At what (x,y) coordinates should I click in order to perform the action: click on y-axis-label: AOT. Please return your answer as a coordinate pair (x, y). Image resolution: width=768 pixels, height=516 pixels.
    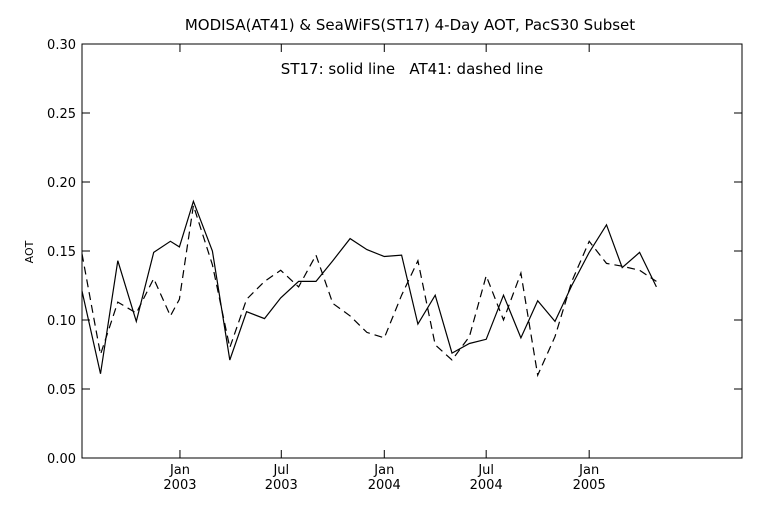
    Looking at the image, I should click on (29, 251).